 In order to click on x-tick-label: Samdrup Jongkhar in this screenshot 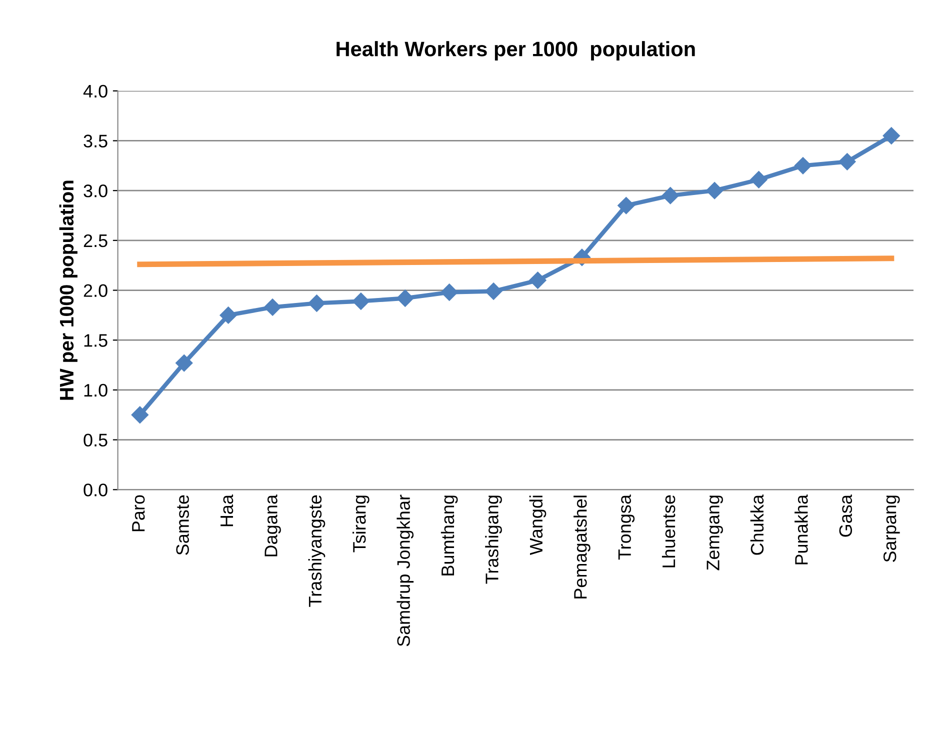, I will do `click(405, 570)`.